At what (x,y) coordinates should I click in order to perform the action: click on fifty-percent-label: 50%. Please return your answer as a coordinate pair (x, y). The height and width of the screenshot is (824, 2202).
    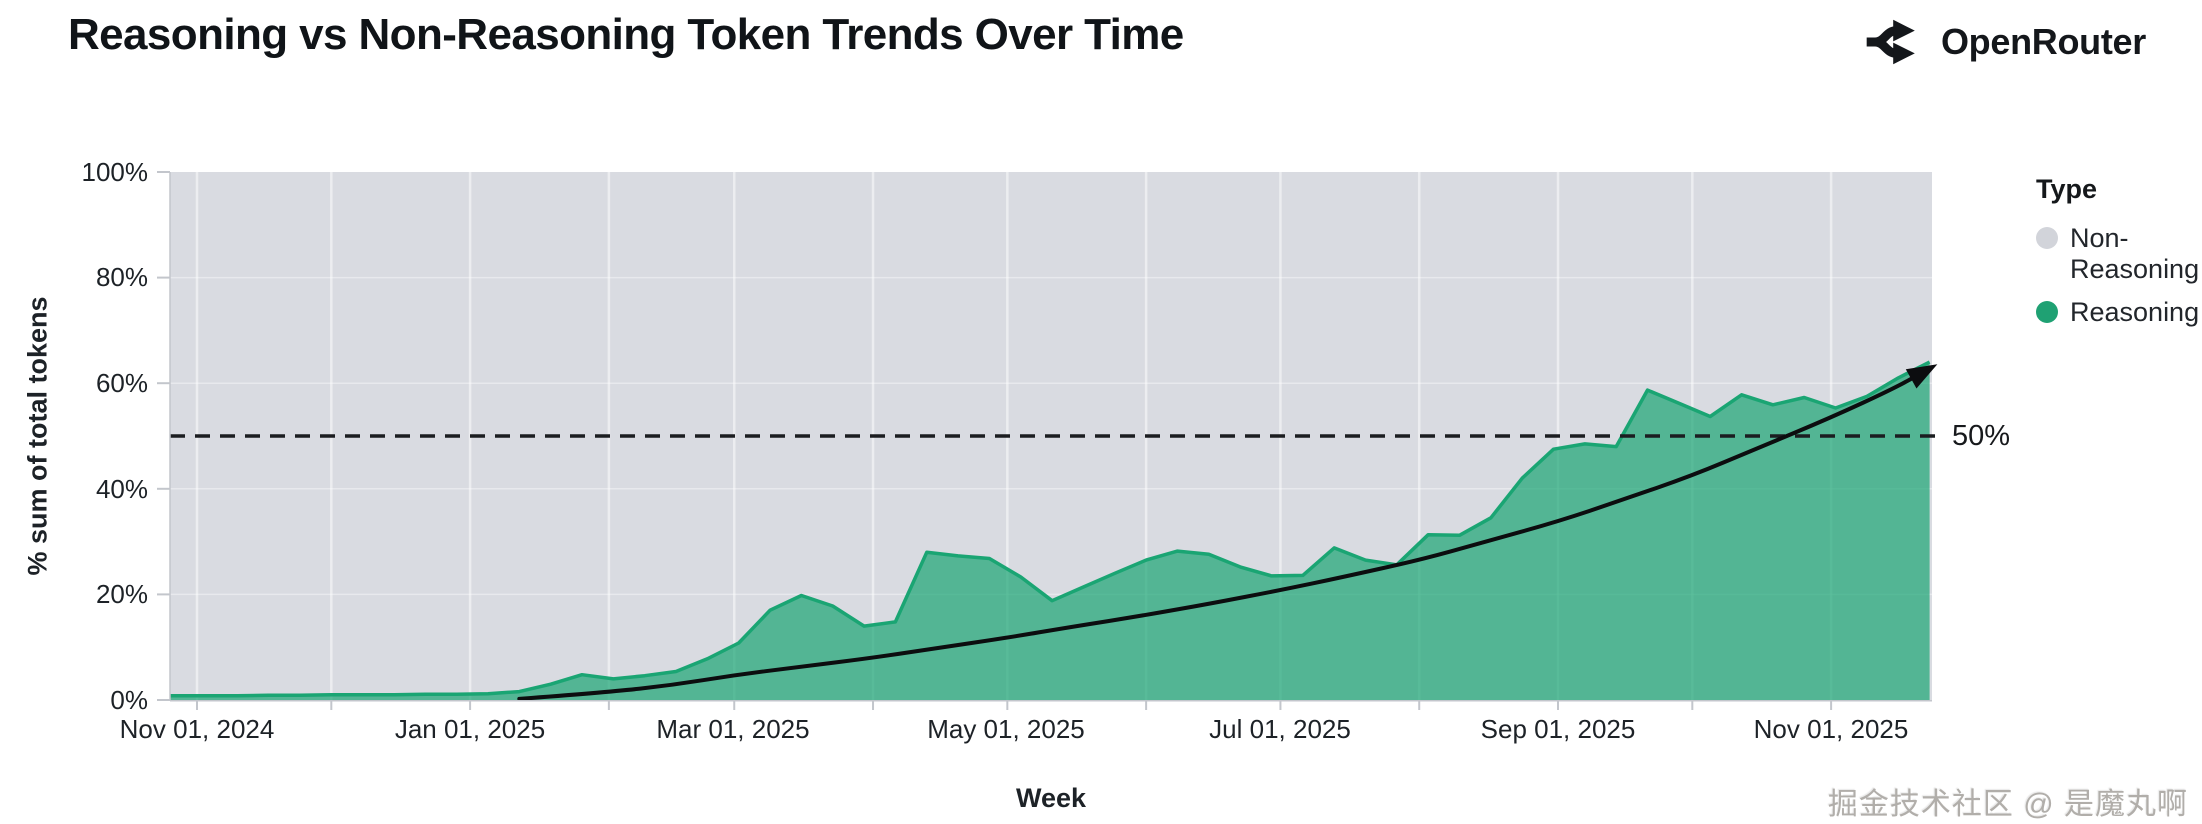
    Looking at the image, I should click on (1981, 436).